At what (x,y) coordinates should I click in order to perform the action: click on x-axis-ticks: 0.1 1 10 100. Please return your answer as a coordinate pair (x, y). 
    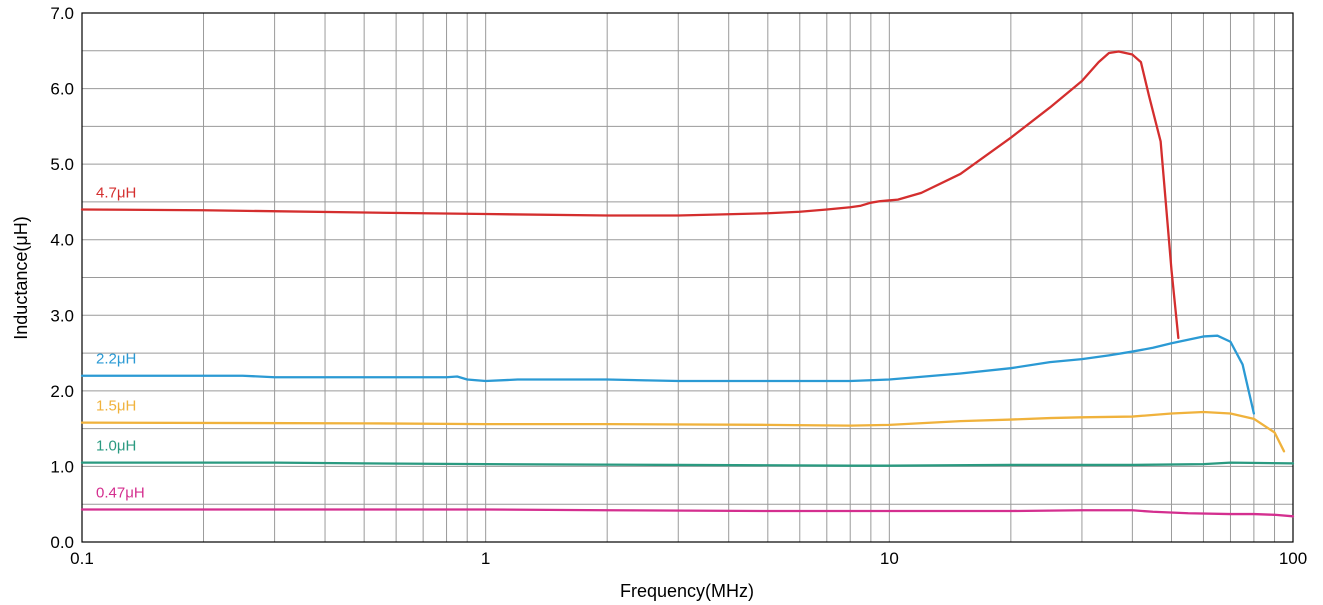
    Looking at the image, I should click on (688, 558).